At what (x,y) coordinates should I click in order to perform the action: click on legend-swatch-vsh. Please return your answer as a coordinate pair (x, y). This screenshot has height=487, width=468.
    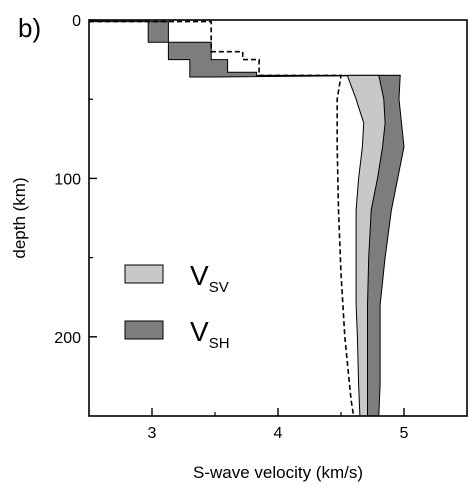
    Looking at the image, I should click on (144, 330).